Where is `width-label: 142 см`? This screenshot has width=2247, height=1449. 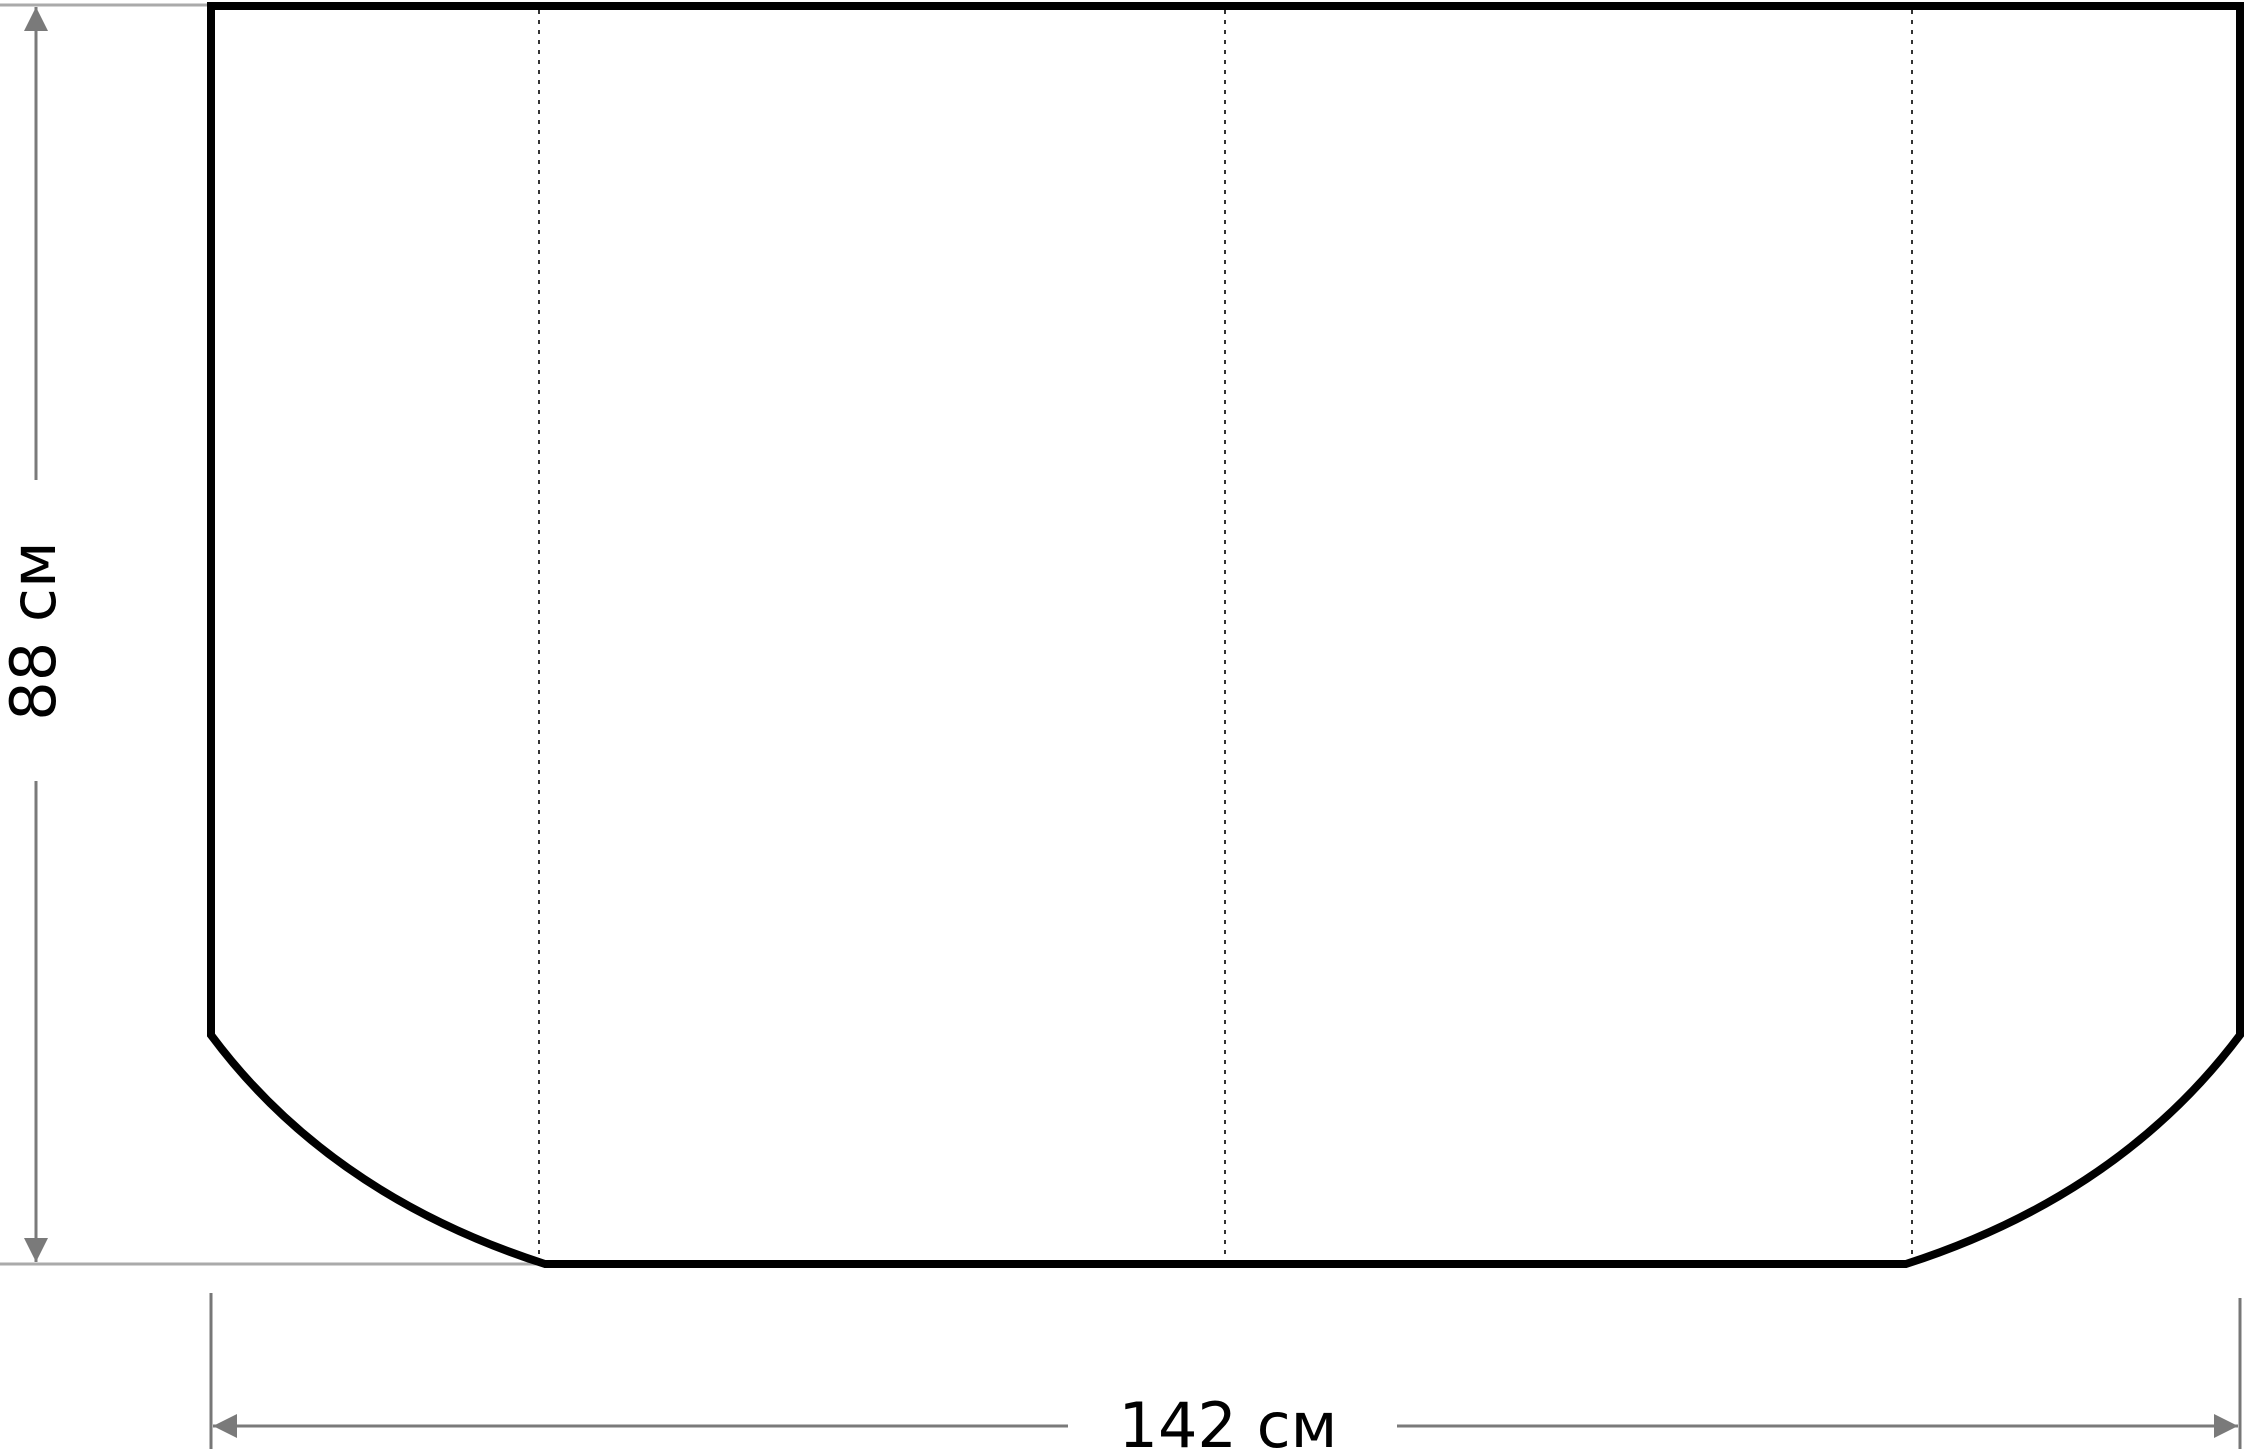 width-label: 142 см is located at coordinates (1228, 1419).